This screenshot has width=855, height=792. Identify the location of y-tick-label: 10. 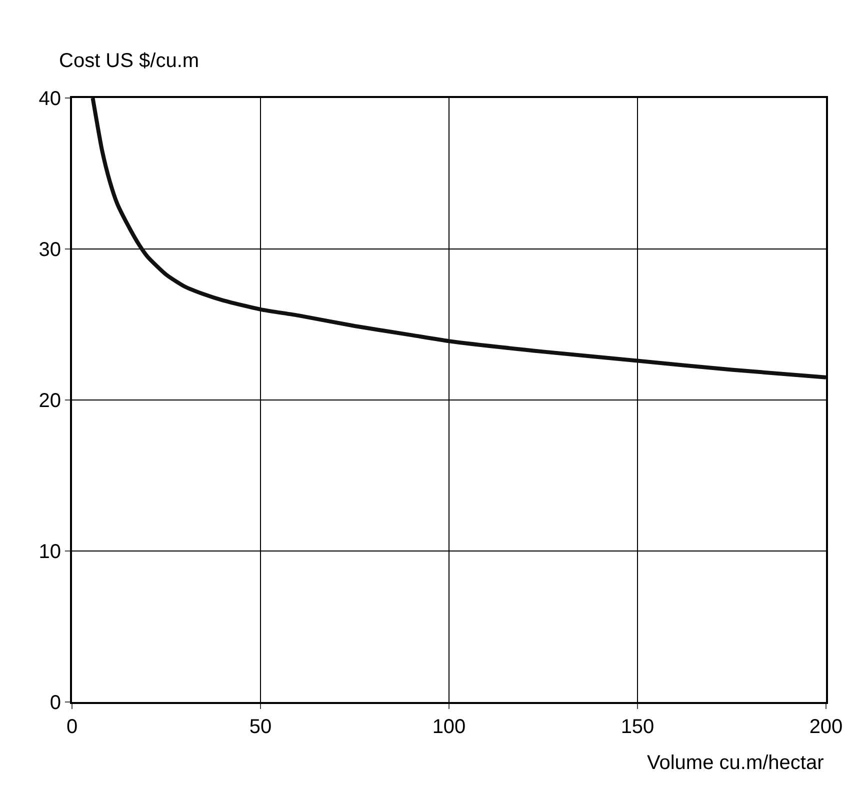
(49, 552).